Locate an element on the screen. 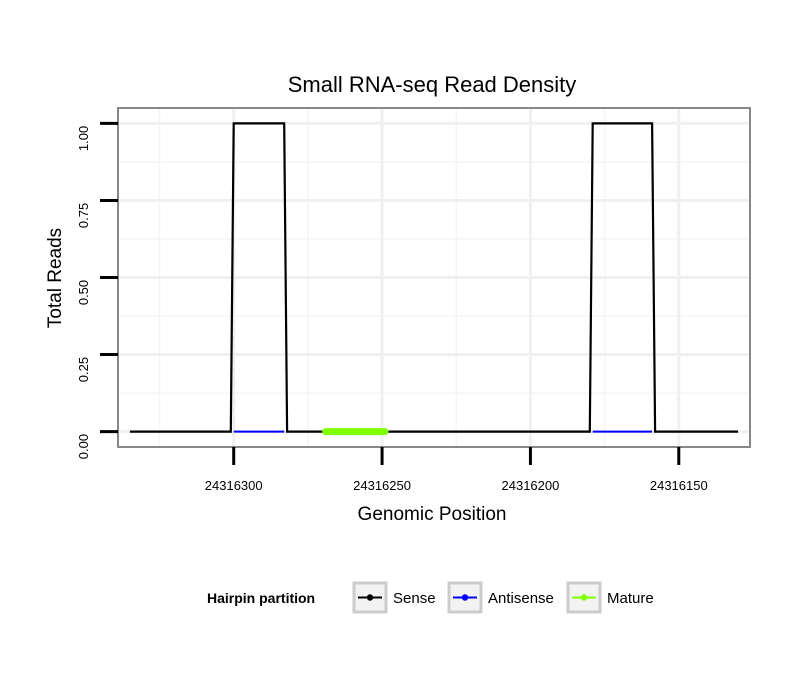 This screenshot has width=810, height=690. y-tick-label: 0.50 is located at coordinates (83, 292).